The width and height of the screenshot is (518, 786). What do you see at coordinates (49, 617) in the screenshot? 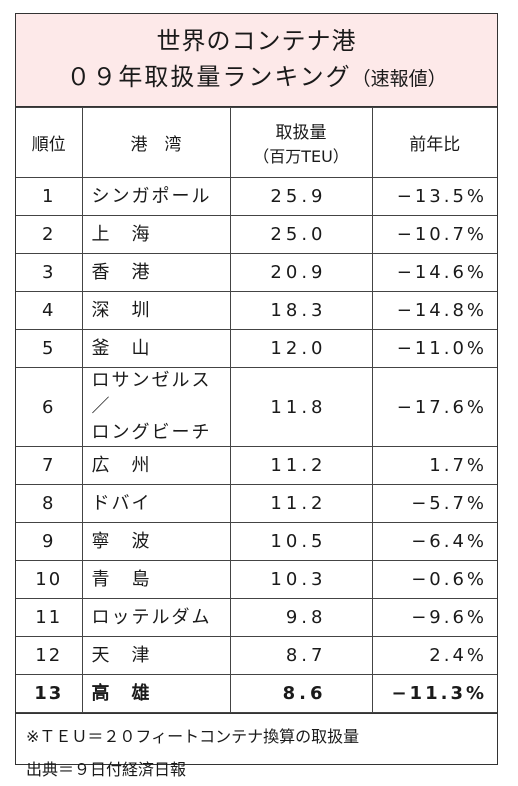
I see `rank-cell: 11` at bounding box center [49, 617].